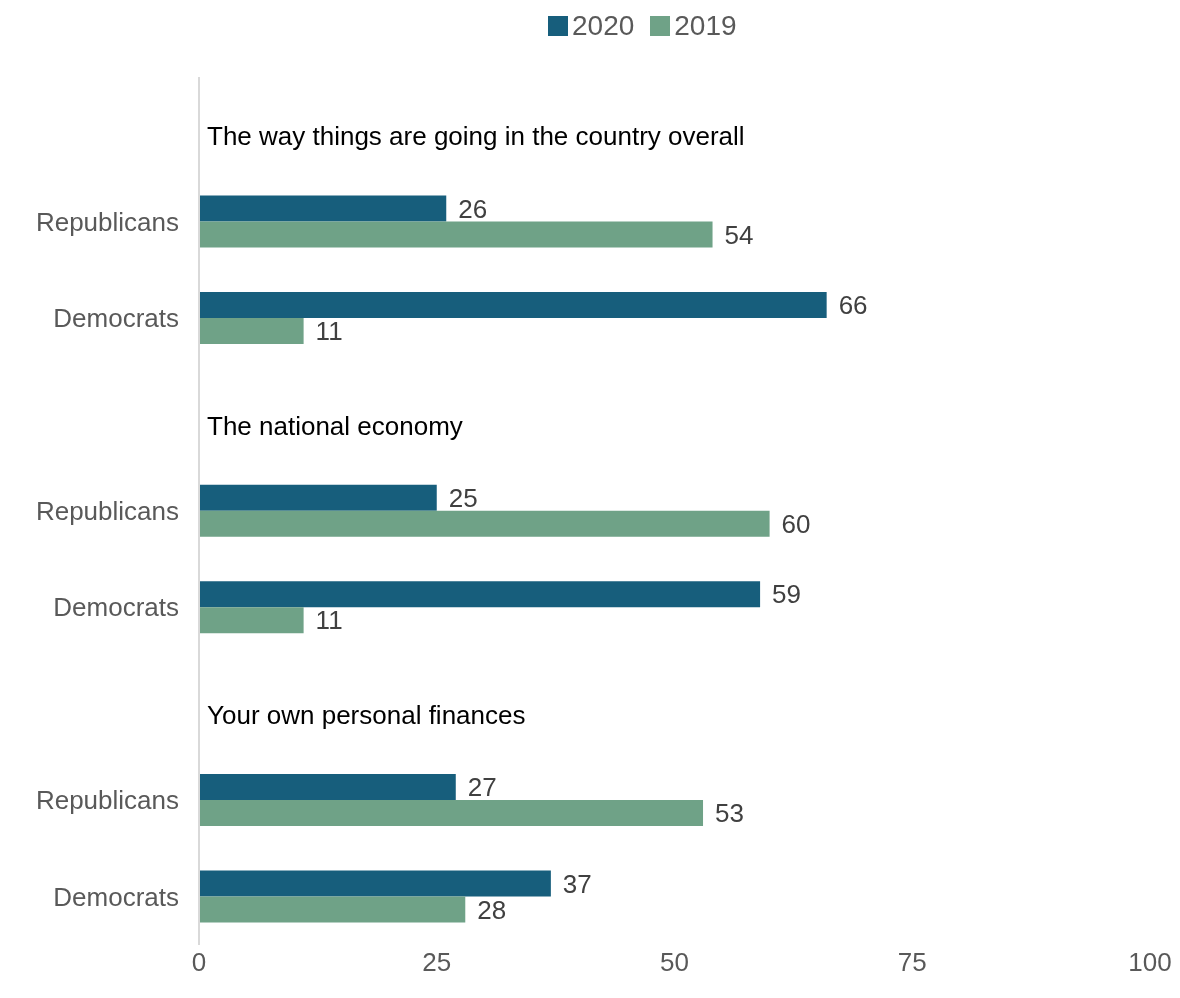  I want to click on data-label: 25, so click(463, 498).